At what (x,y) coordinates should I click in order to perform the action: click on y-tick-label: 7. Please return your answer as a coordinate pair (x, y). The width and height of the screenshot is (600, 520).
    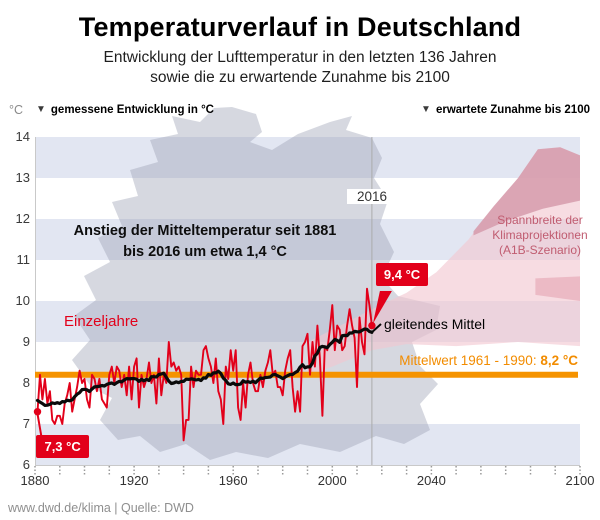
    Looking at the image, I should click on (26, 423).